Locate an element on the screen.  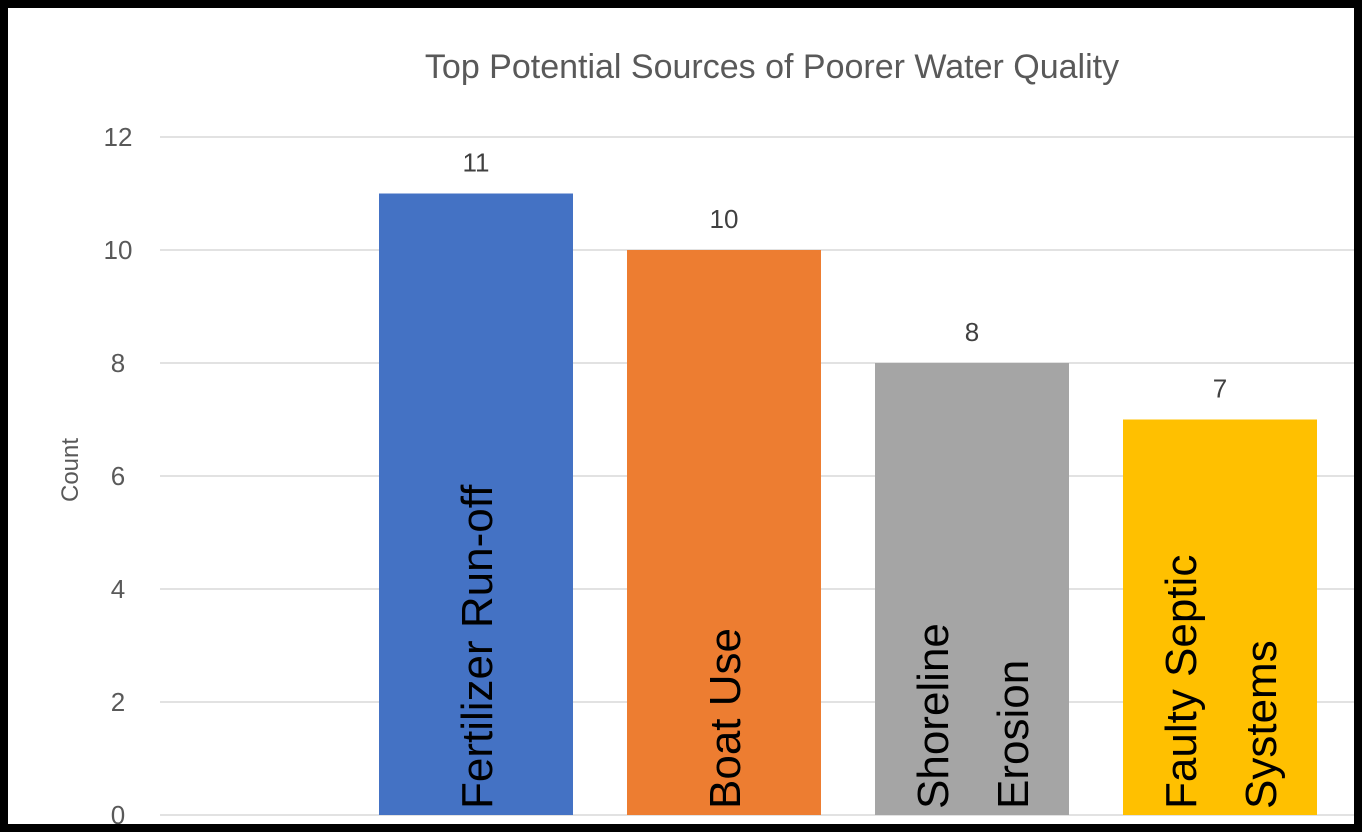
y-axis-label: Count is located at coordinates (70, 470).